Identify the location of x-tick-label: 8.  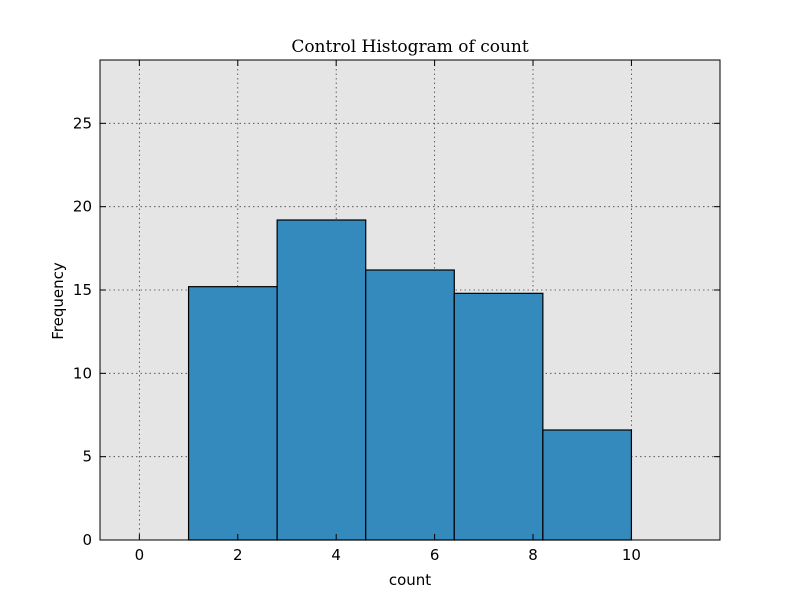
(533, 555).